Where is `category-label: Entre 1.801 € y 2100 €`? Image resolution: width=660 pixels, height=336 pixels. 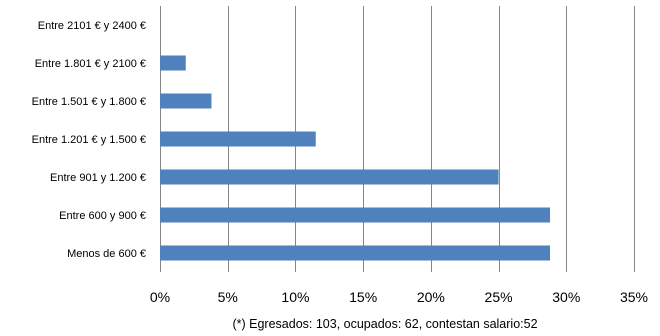
category-label: Entre 1.801 € y 2100 € is located at coordinates (90, 64).